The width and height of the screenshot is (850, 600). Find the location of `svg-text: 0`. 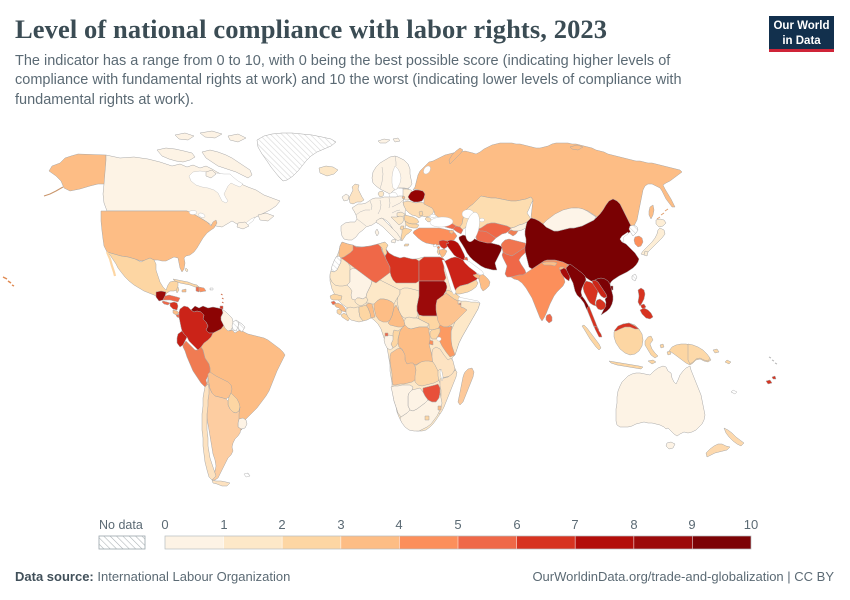

svg-text: 0 is located at coordinates (164, 524).